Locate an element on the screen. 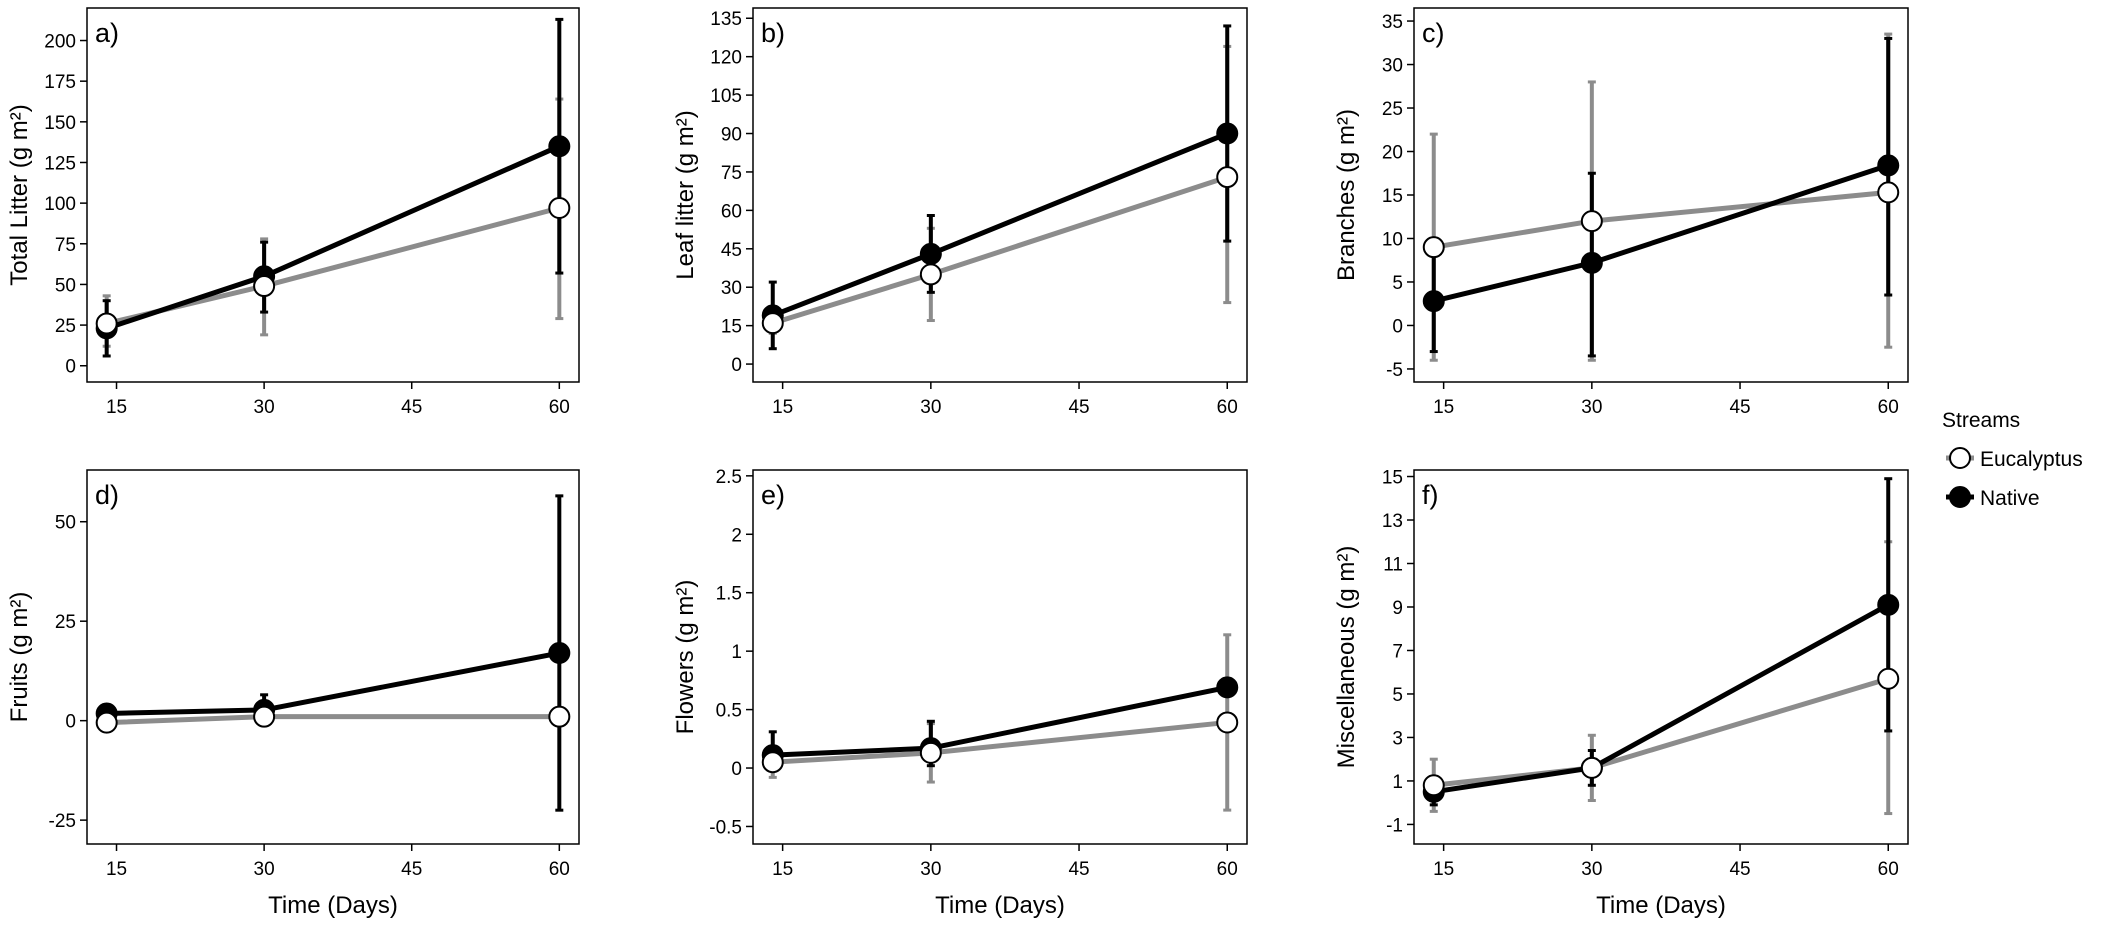  y-tick-label: 1 is located at coordinates (1397, 782).